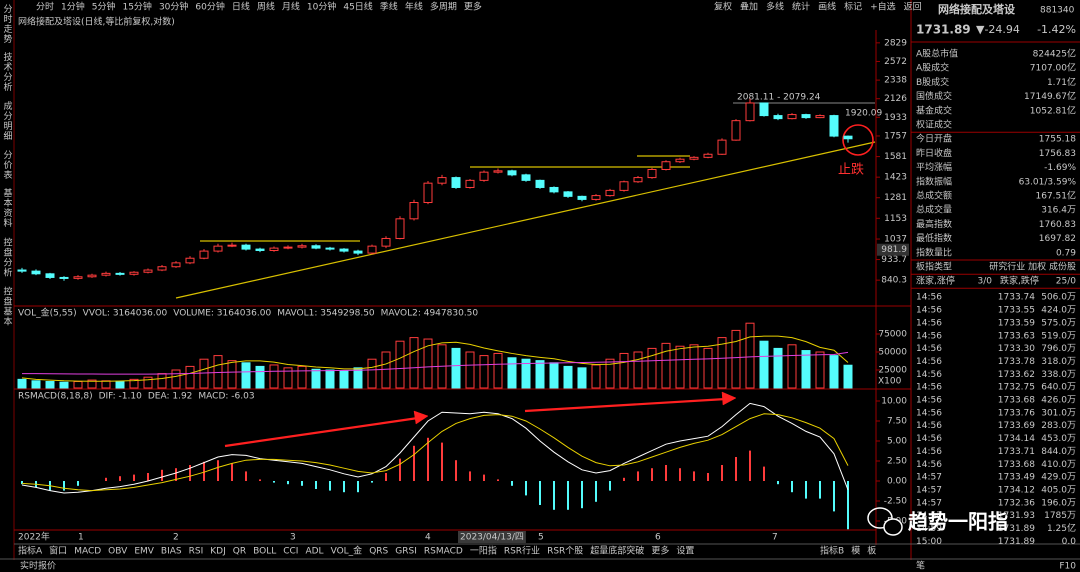 The width and height of the screenshot is (1080, 572). I want to click on indicator-tab: RSMACD, so click(443, 552).